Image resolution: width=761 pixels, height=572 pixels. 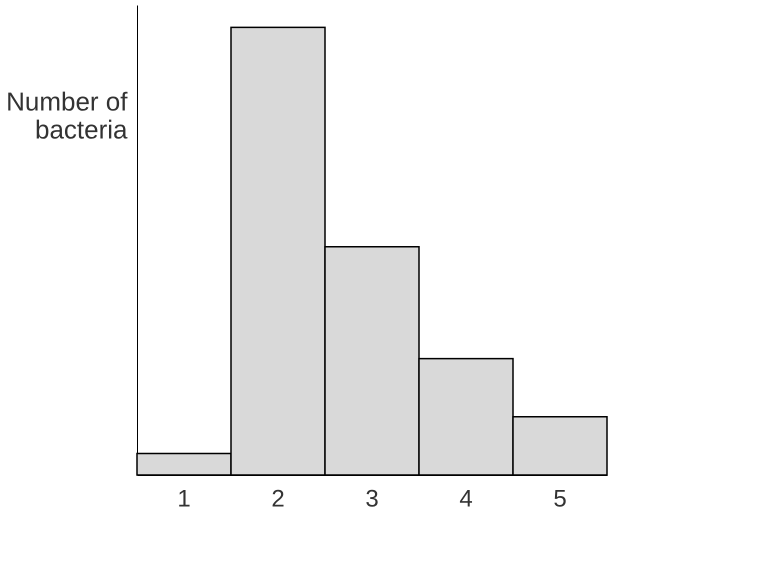 What do you see at coordinates (278, 499) in the screenshot?
I see `x-tick-label: 2` at bounding box center [278, 499].